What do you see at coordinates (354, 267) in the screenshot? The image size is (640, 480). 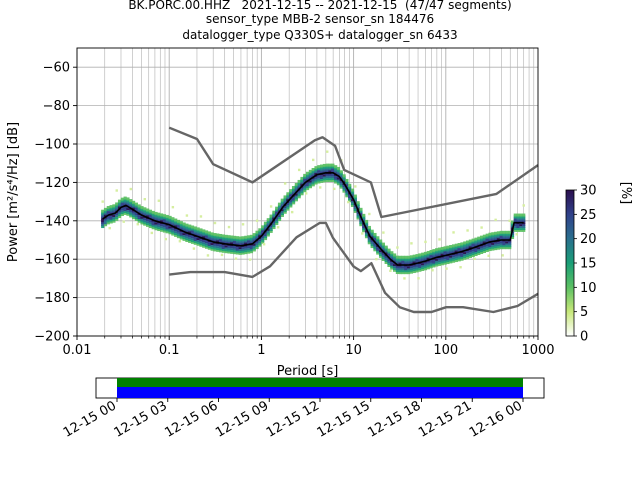 I see `lower-noise-model-line` at bounding box center [354, 267].